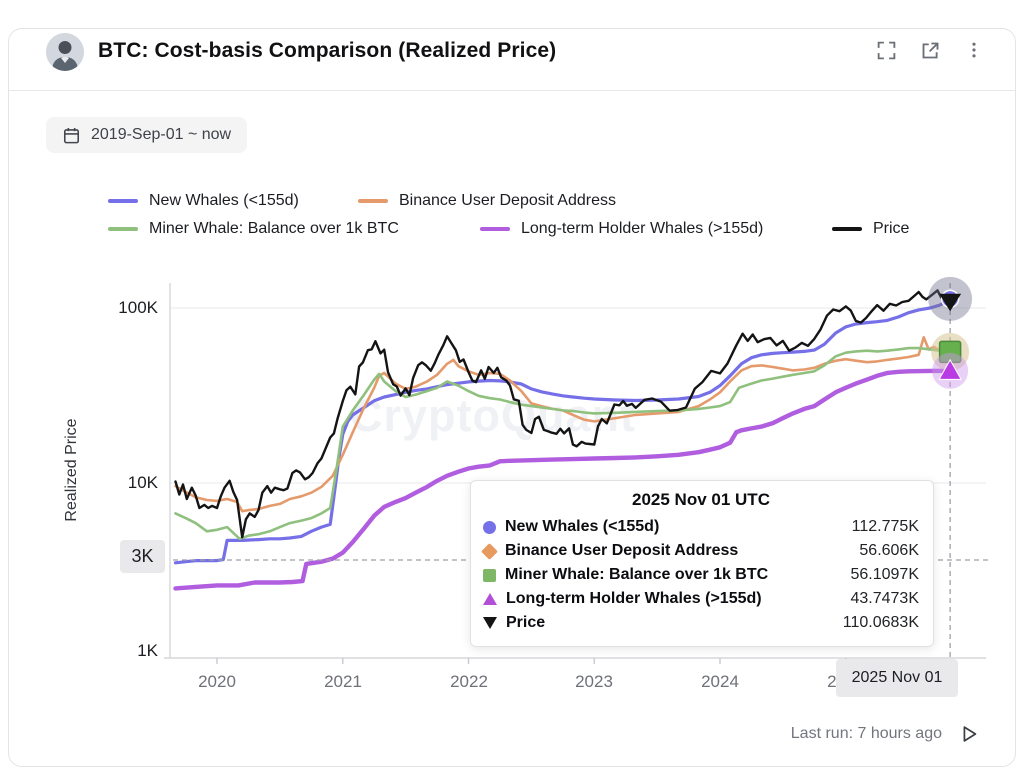 The image size is (1024, 775). Describe the element at coordinates (889, 550) in the screenshot. I see `tooltip-series-value: 56.606K` at that location.